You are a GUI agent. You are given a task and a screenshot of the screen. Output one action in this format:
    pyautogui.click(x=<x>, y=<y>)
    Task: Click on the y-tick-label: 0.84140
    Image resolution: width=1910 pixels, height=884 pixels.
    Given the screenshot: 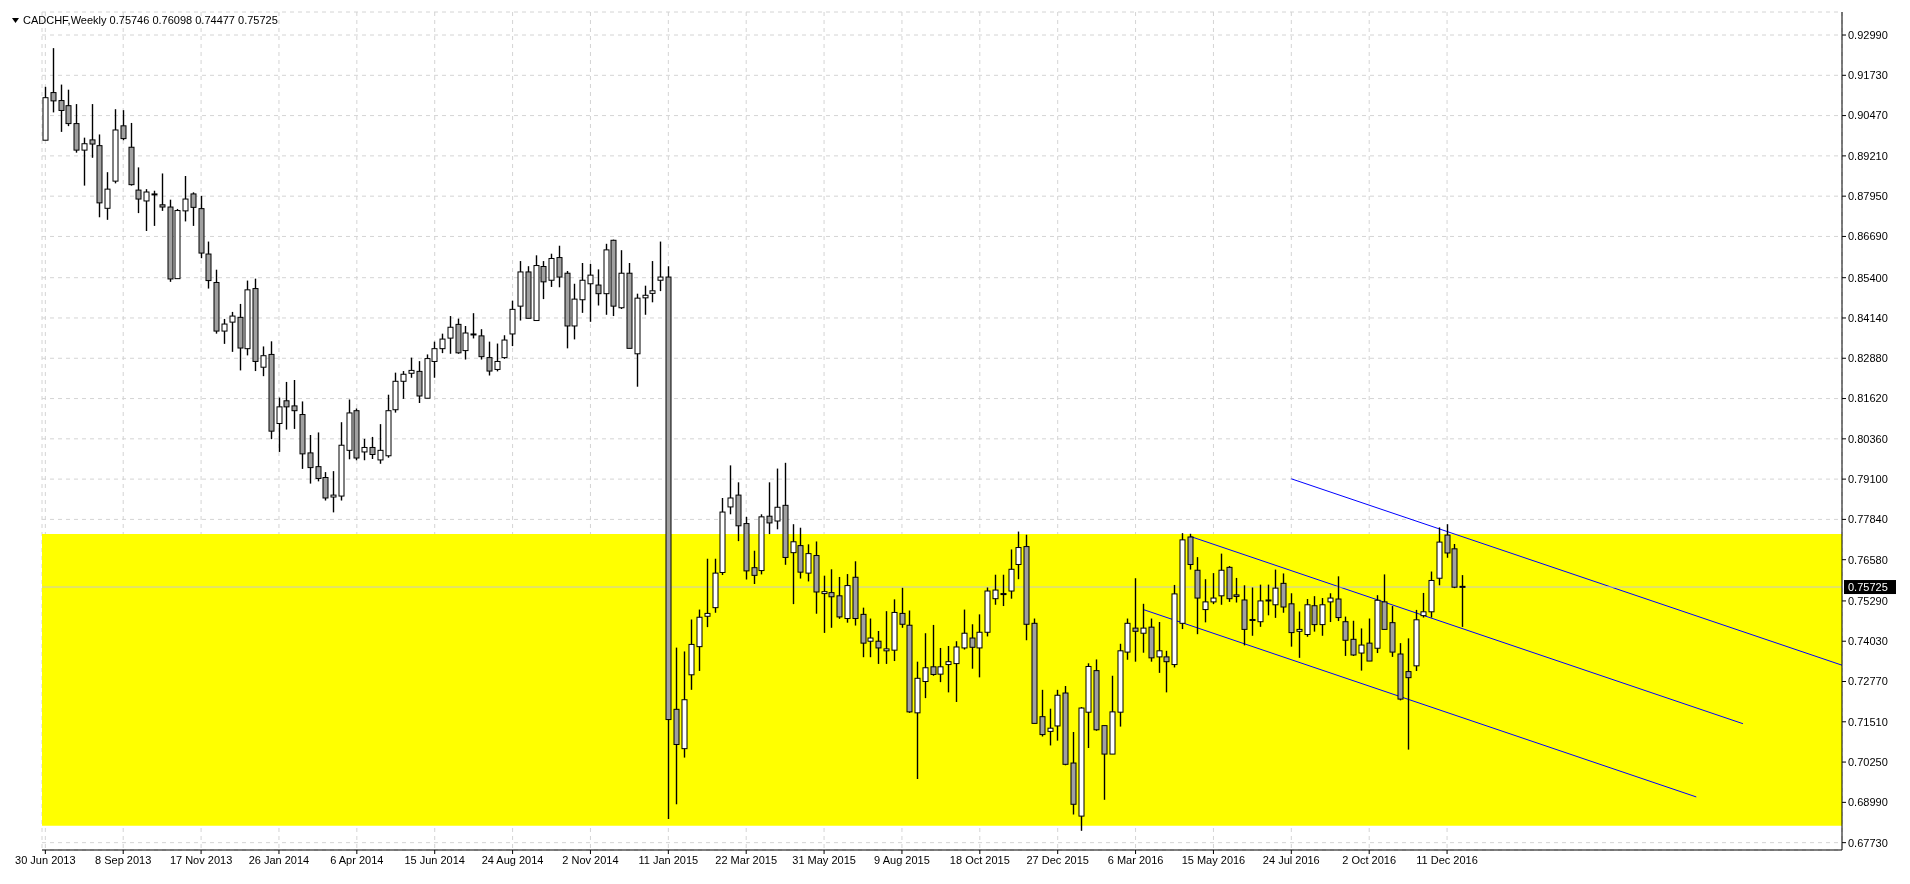 What is the action you would take?
    pyautogui.click(x=1868, y=317)
    